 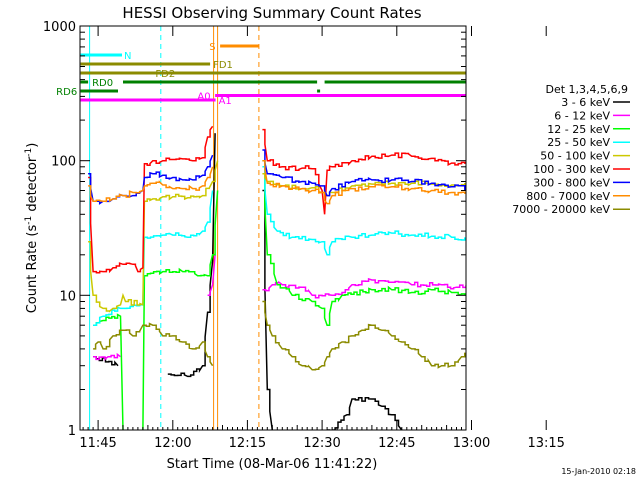 What do you see at coordinates (144, 74) in the screenshot?
I see `flag-labels: N S FD1 FD2 RD0 RD6 A0 A1` at bounding box center [144, 74].